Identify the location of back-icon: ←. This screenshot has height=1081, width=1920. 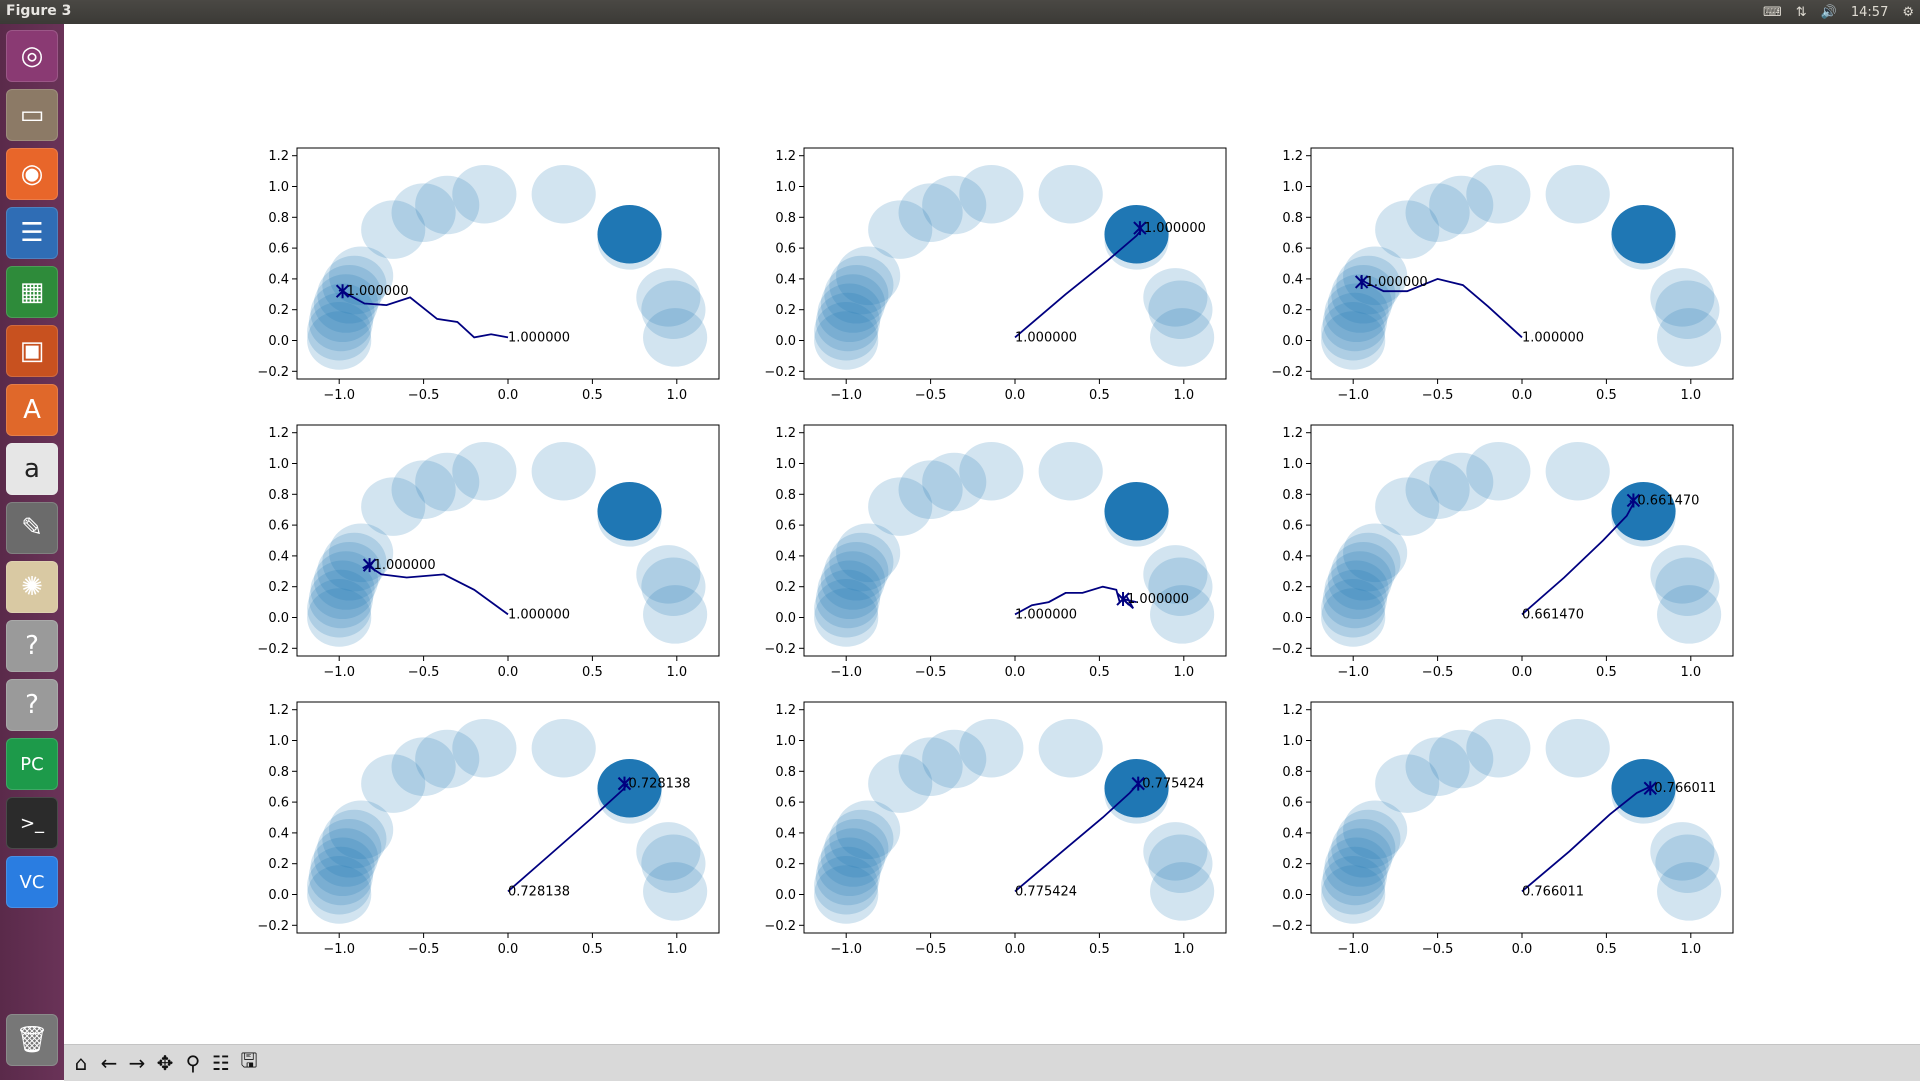
(109, 1063).